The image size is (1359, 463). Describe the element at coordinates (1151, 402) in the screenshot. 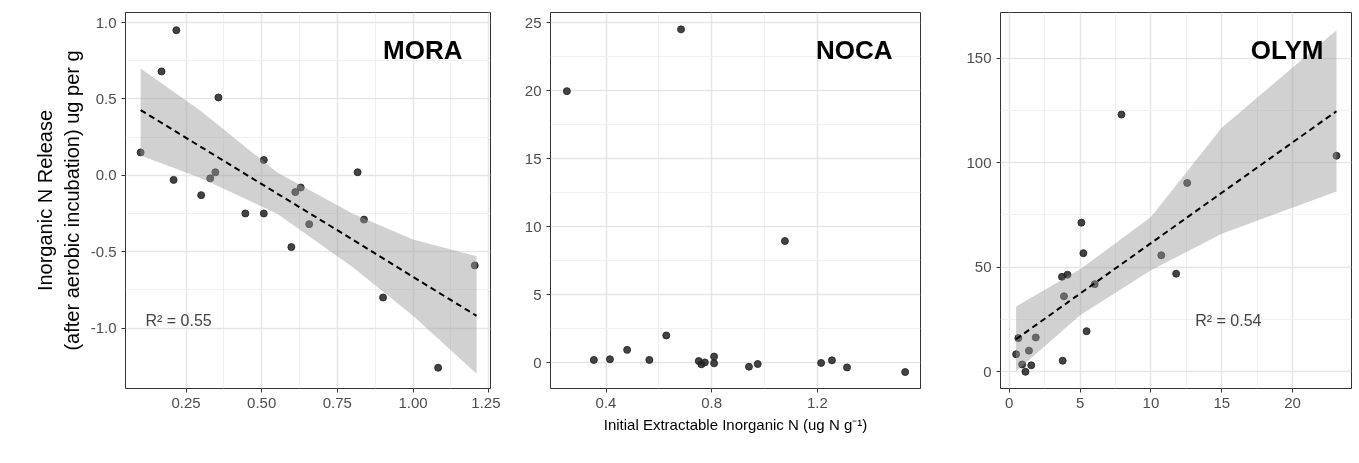

I see `x-tick-label: 10` at that location.